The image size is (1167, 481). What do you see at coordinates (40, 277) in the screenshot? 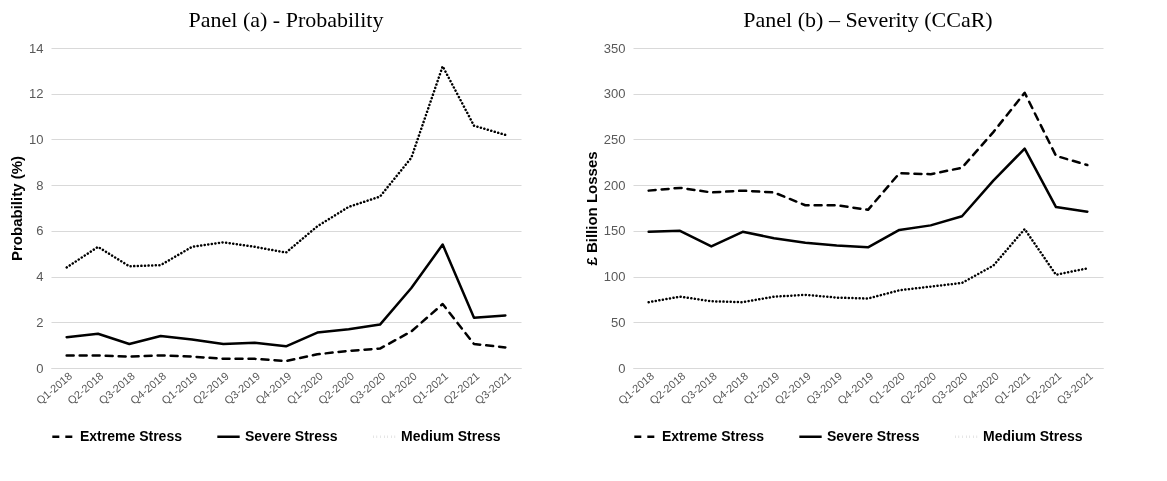
I see `y-tick-label: 4` at bounding box center [40, 277].